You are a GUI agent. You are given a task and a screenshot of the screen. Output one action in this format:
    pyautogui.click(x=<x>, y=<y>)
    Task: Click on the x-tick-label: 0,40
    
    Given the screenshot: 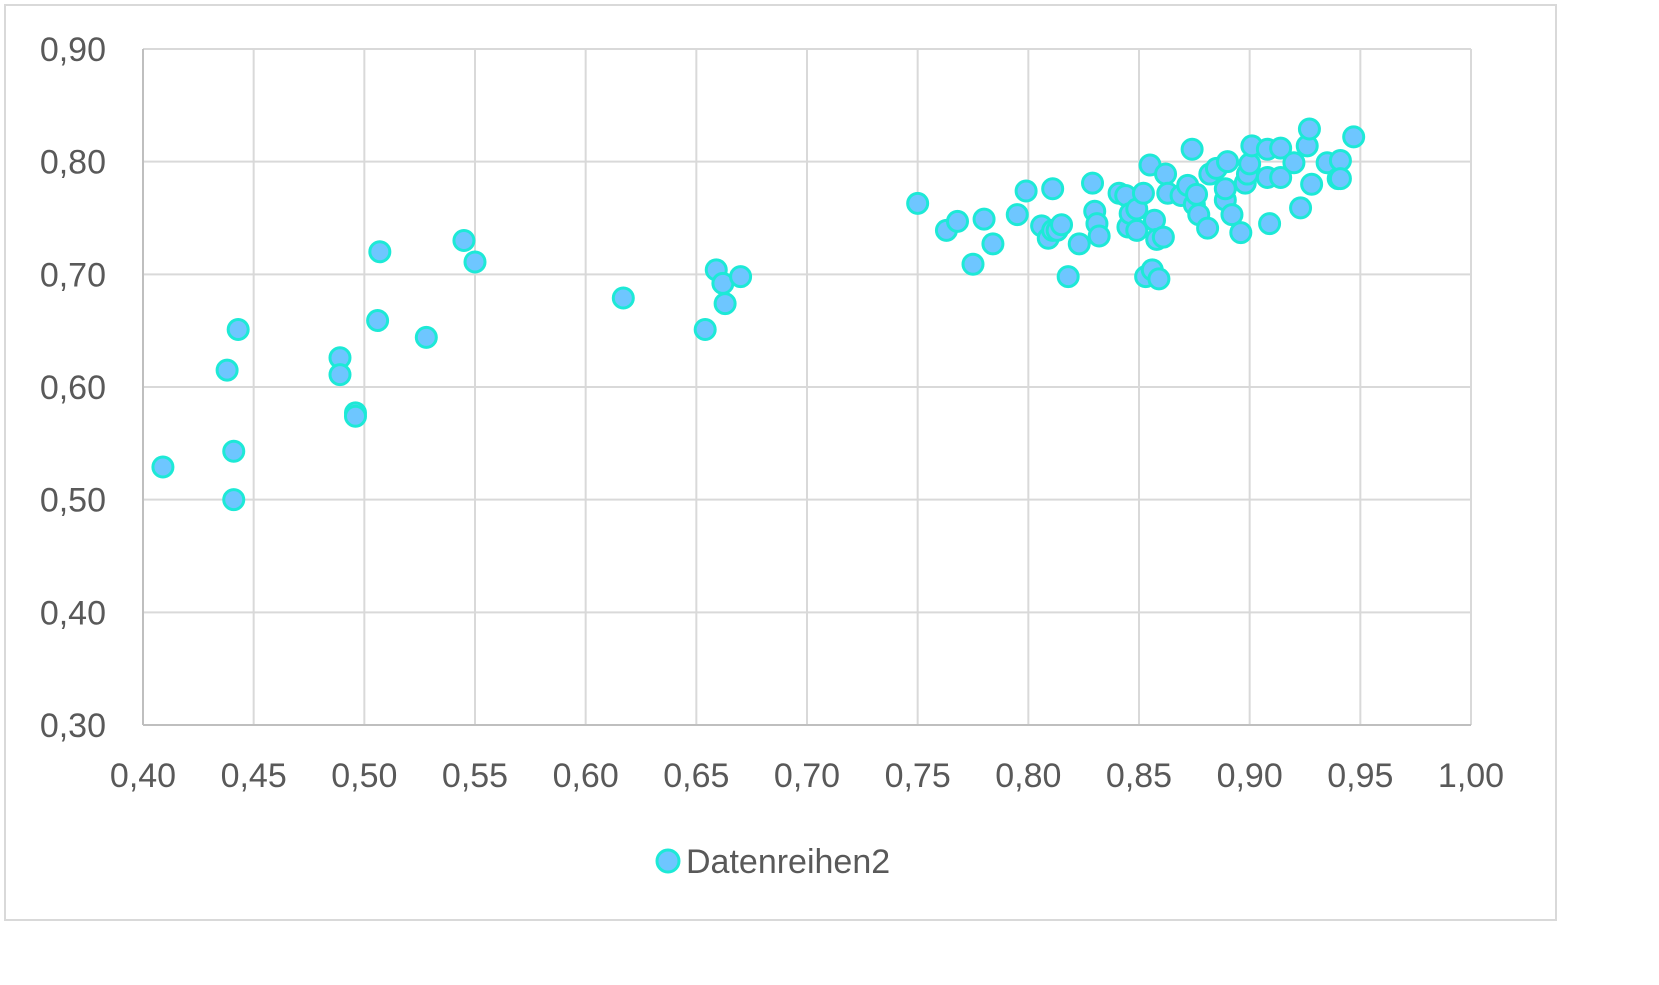 What is the action you would take?
    pyautogui.click(x=143, y=776)
    